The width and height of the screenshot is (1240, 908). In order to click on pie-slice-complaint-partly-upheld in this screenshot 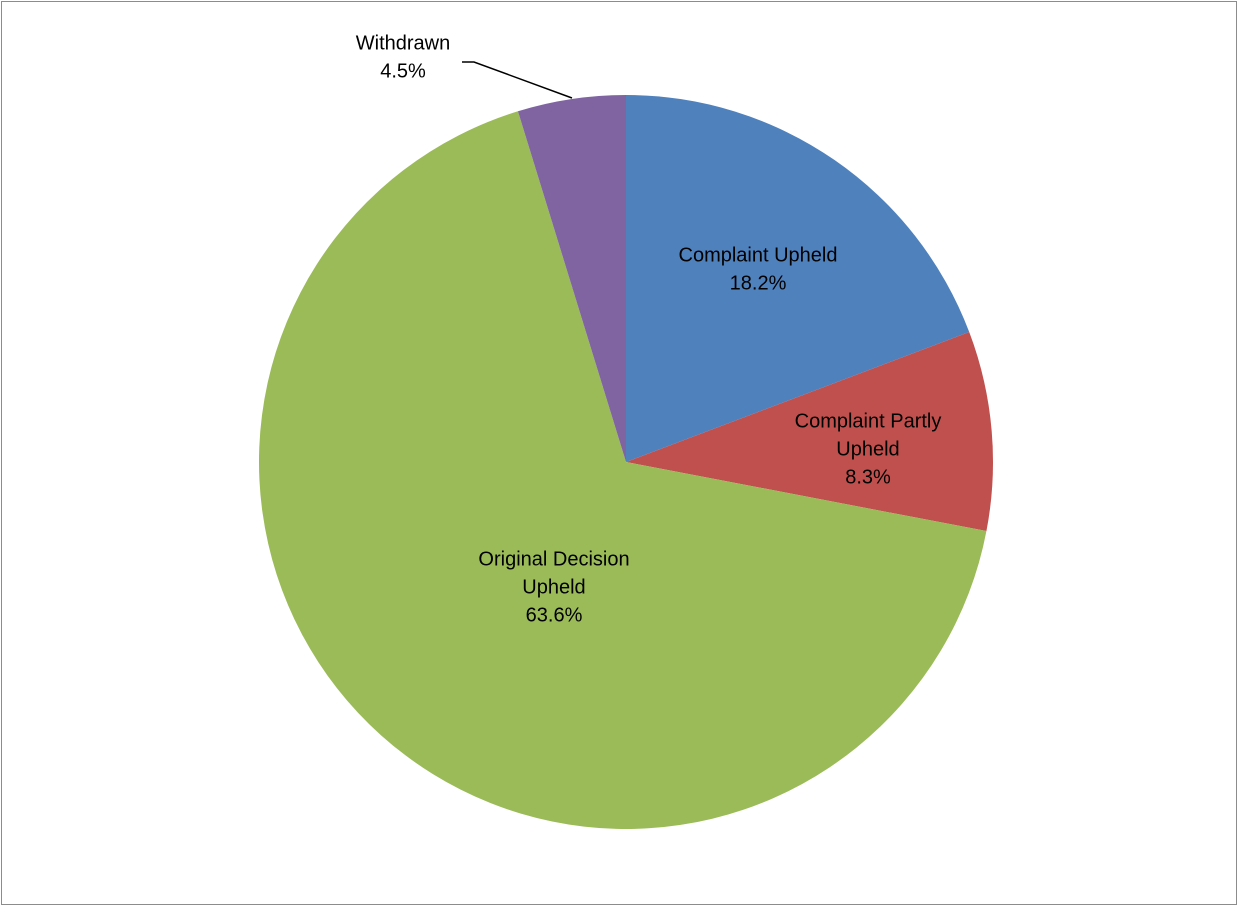, I will do `click(809, 432)`.